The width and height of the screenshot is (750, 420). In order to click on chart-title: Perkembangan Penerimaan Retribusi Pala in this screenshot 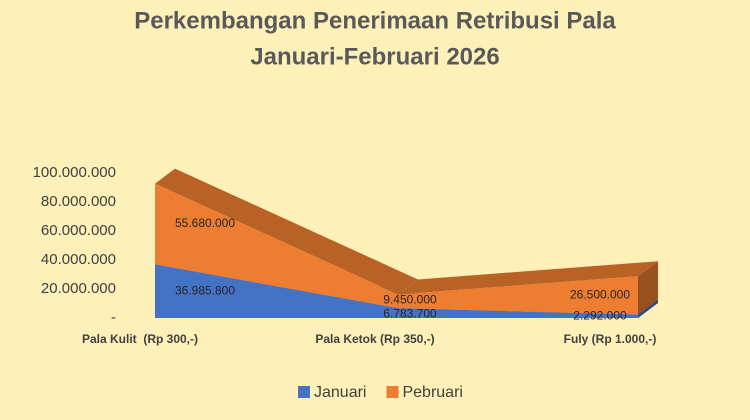, I will do `click(375, 20)`.